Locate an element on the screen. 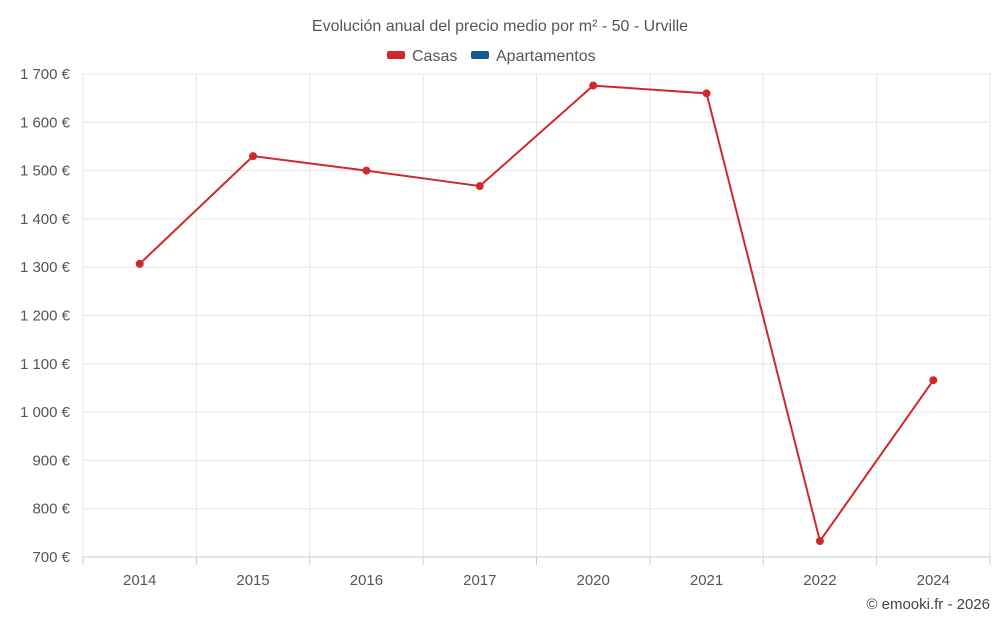  credit-text: © emooki.fr - 2026 is located at coordinates (928, 604).